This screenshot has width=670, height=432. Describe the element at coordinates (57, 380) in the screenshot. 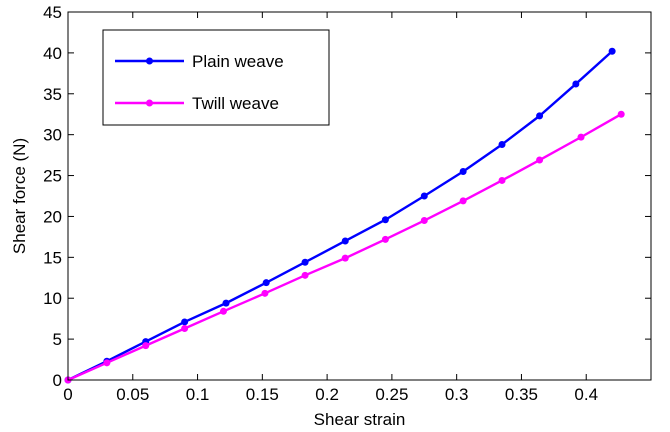

I see `y-tick-label: 0` at that location.